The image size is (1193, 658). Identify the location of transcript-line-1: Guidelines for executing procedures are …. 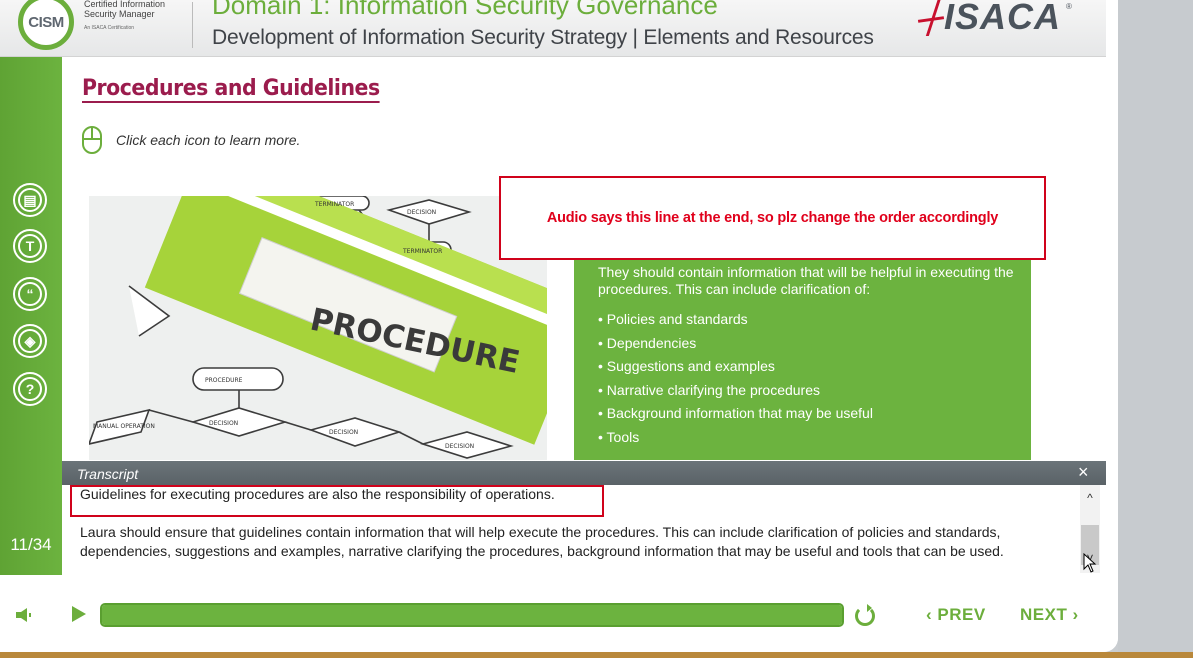
(317, 494).